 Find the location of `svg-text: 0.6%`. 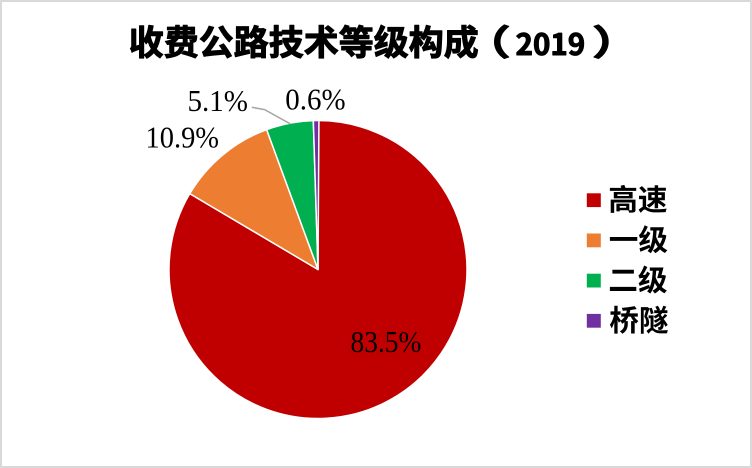

svg-text: 0.6% is located at coordinates (315, 98).